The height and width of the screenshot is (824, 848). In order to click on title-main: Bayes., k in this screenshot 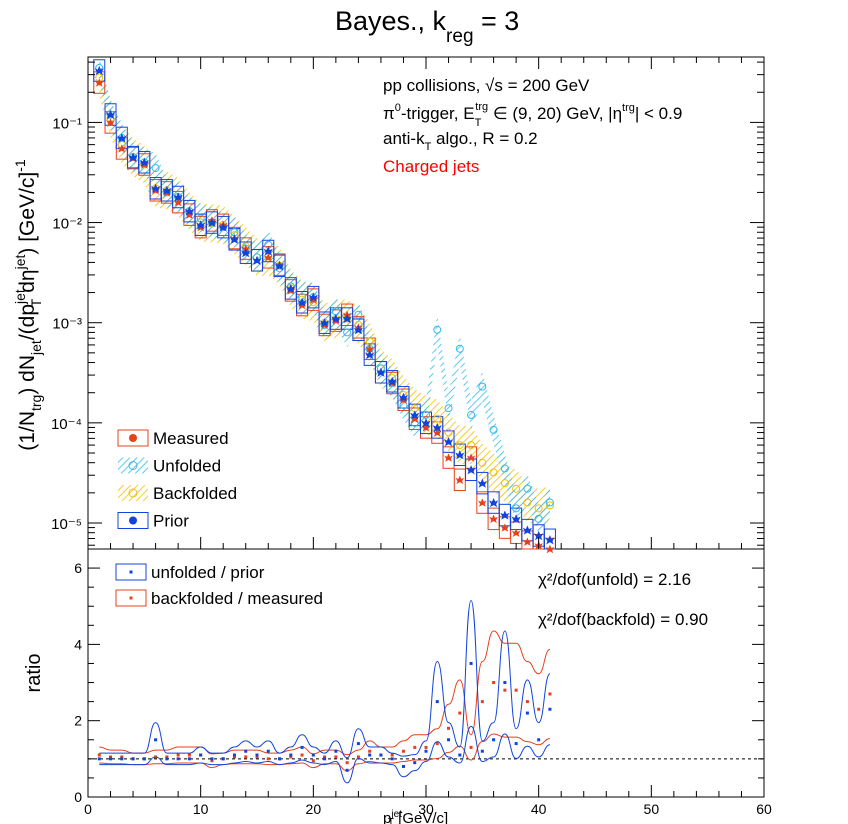, I will do `click(391, 21)`.